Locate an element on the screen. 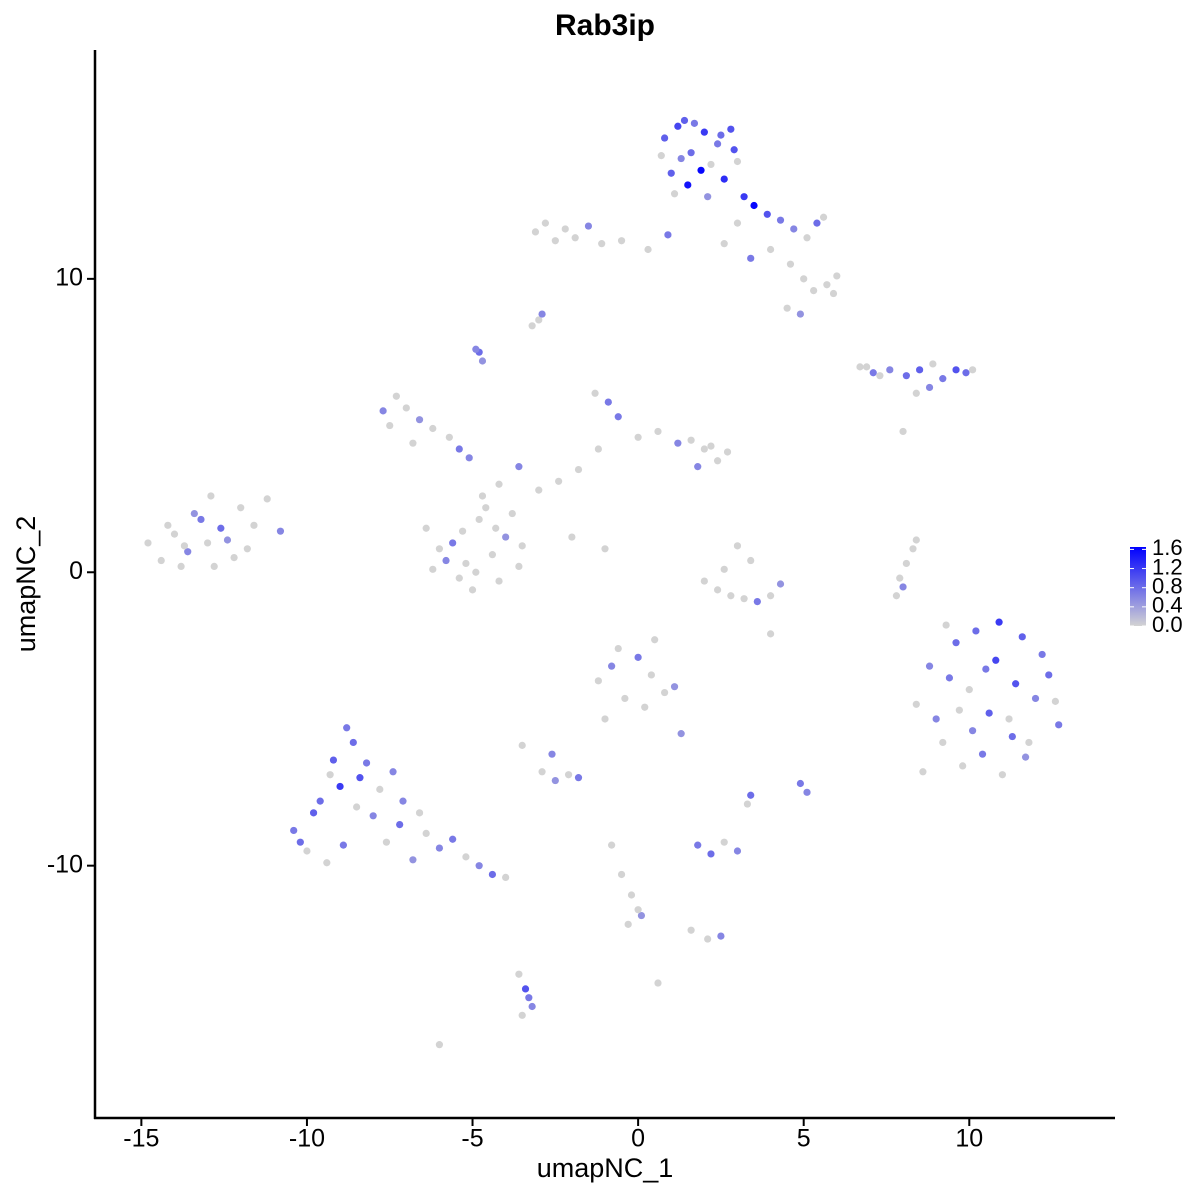  x-axis-title: umapNC_1 is located at coordinates (605, 1168).